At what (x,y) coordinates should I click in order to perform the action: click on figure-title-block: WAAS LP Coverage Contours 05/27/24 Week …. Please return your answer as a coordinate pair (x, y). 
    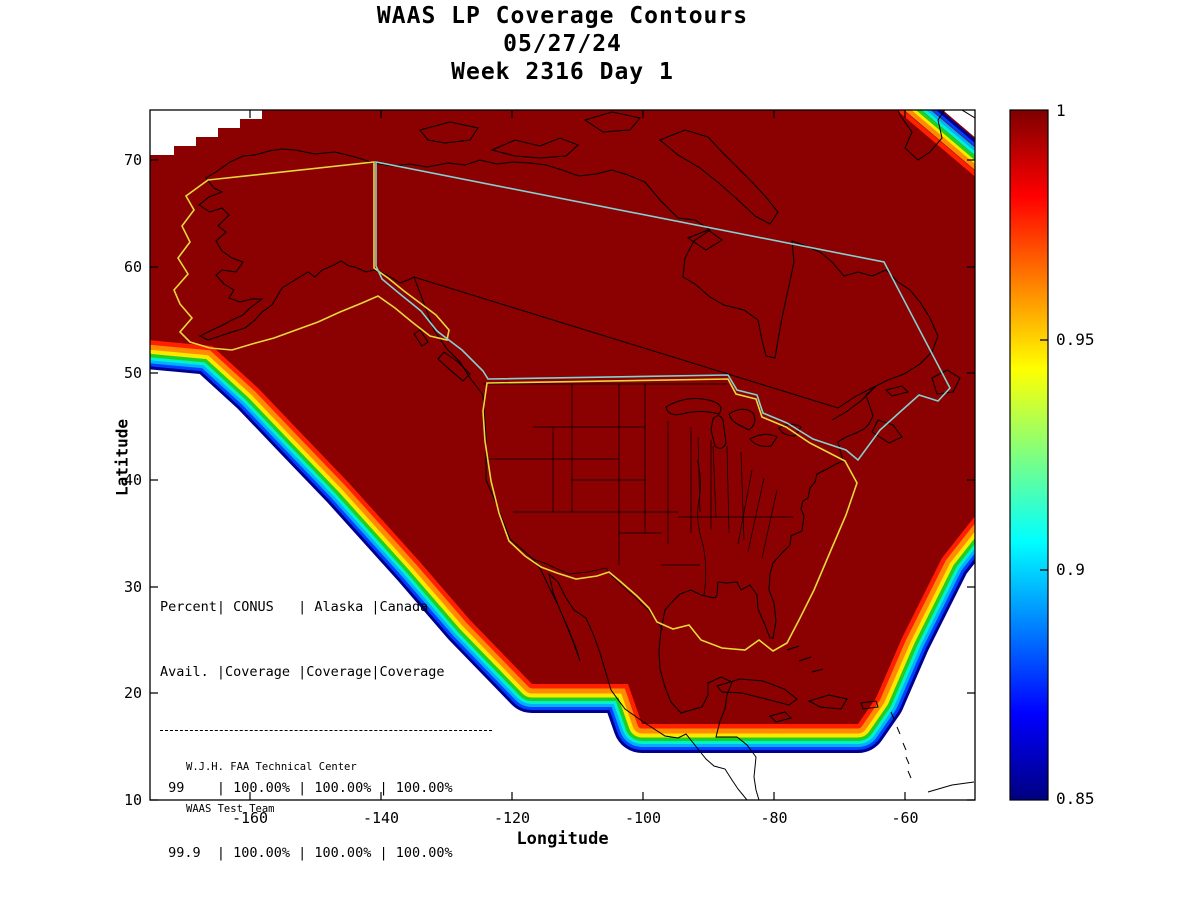
    Looking at the image, I should click on (562, 44).